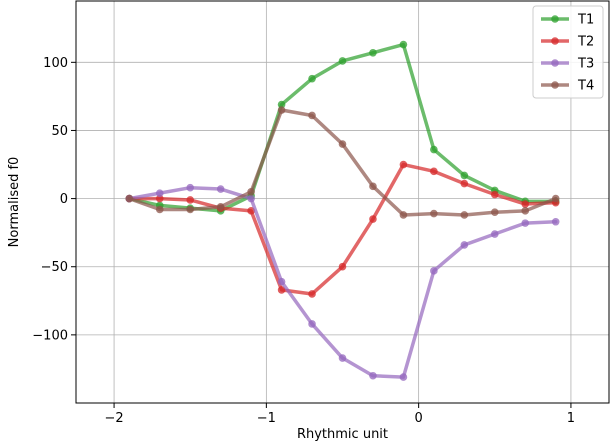 Image resolution: width=610 pixels, height=448 pixels. I want to click on y-tick-label: −100, so click(50, 335).